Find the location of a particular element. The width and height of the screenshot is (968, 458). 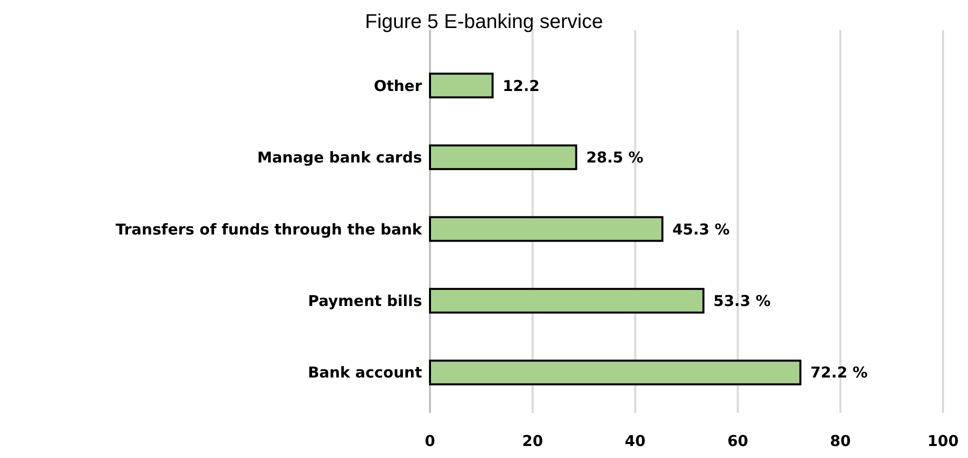

y-tick-label: Transfers of funds through the bank is located at coordinates (270, 229).